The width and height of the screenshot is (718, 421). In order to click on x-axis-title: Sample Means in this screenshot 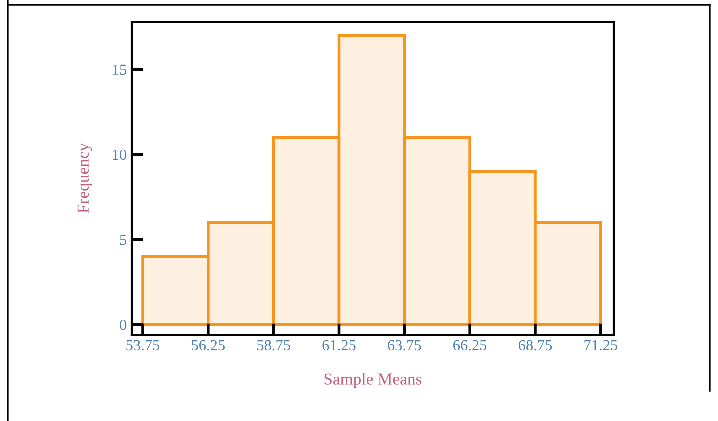, I will do `click(373, 380)`.